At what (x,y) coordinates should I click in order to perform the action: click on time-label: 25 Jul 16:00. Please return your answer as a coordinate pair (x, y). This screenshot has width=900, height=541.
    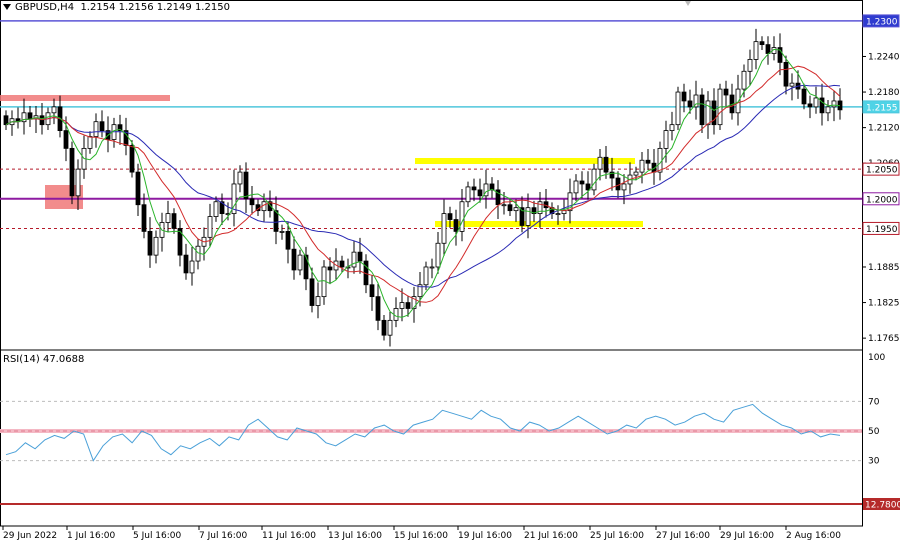
    Looking at the image, I should click on (617, 536).